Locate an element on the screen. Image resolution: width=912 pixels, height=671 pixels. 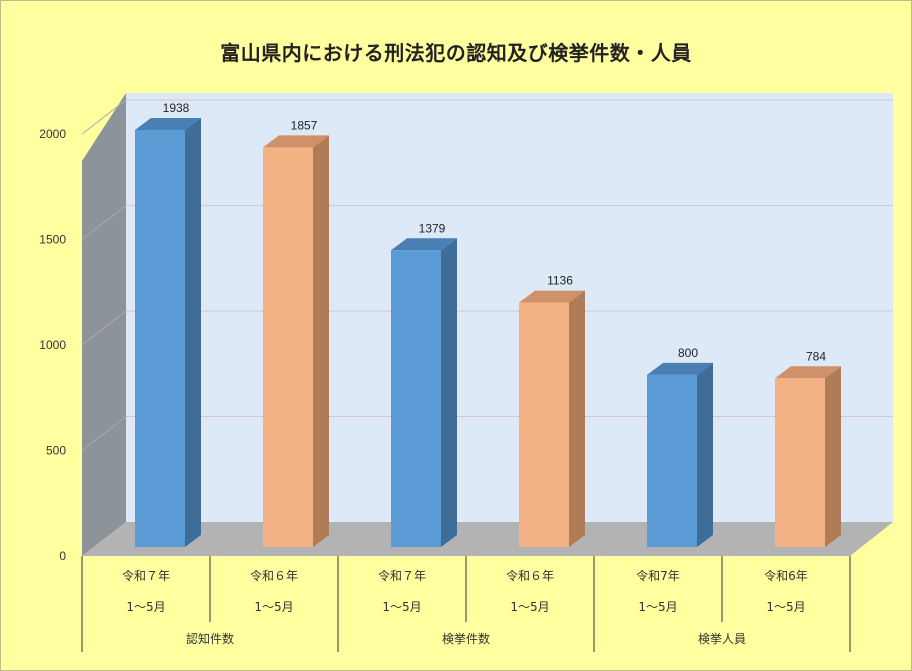
y-tick-label: 500 is located at coordinates (56, 451).